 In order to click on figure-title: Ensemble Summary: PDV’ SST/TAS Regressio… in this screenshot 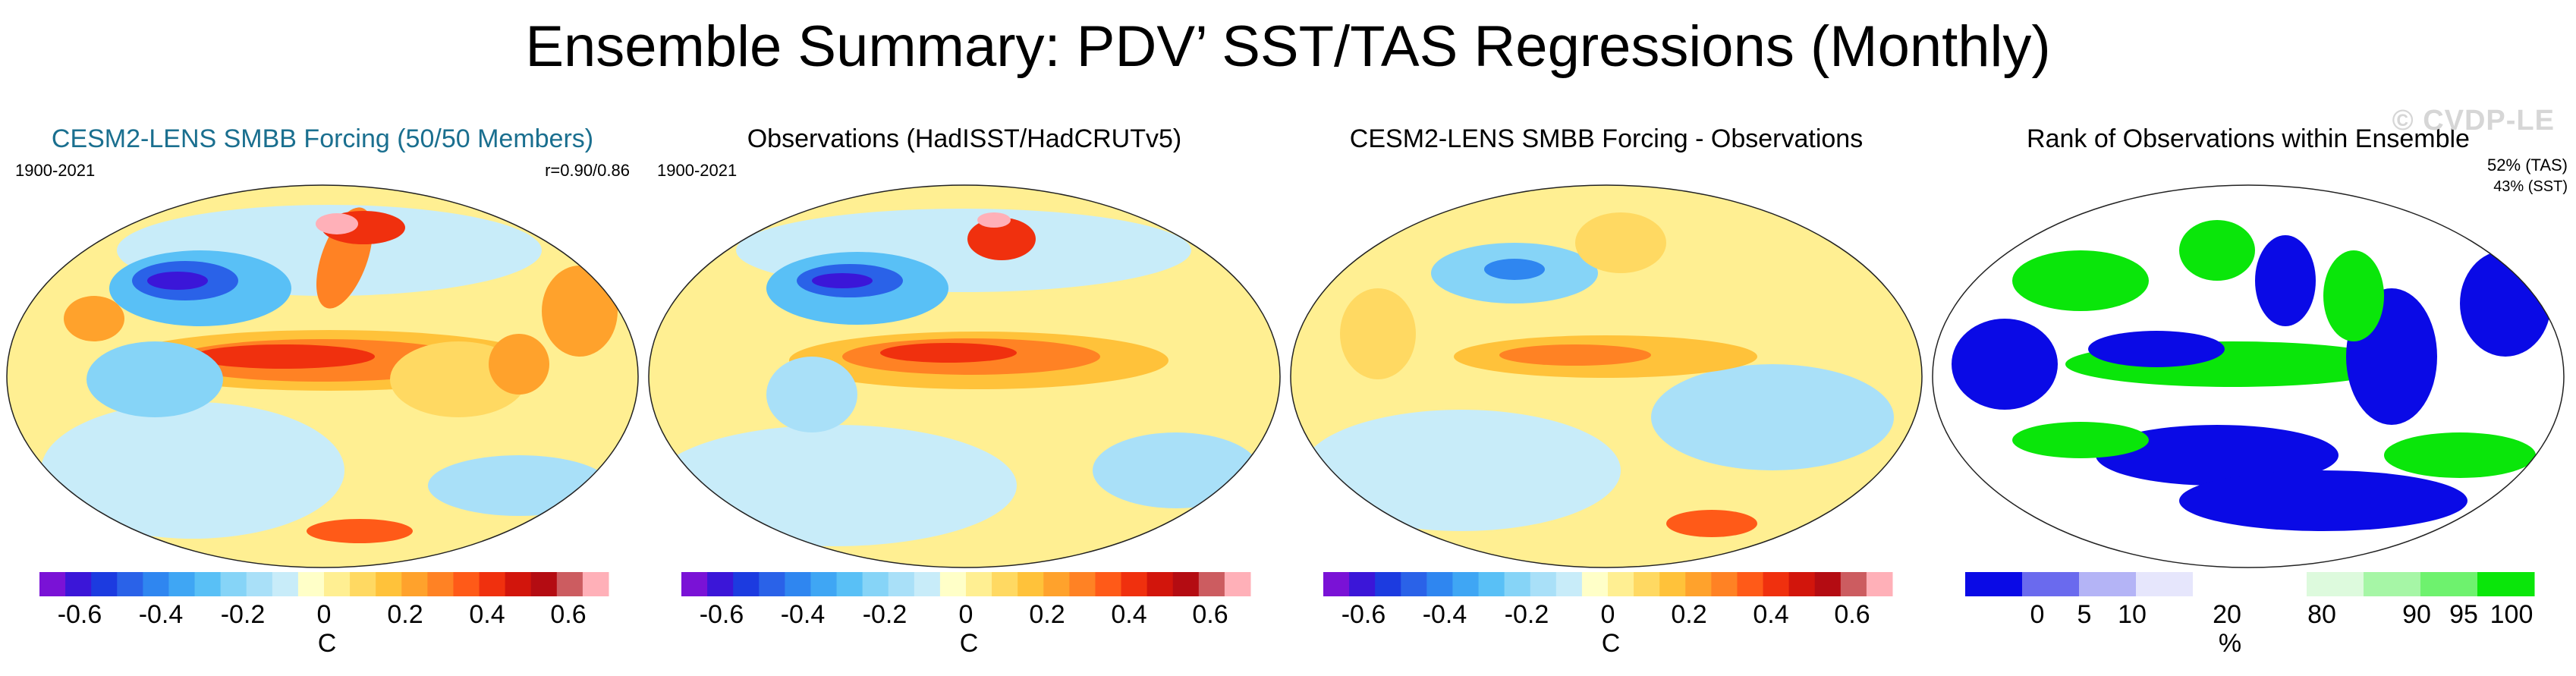, I will do `click(1288, 46)`.